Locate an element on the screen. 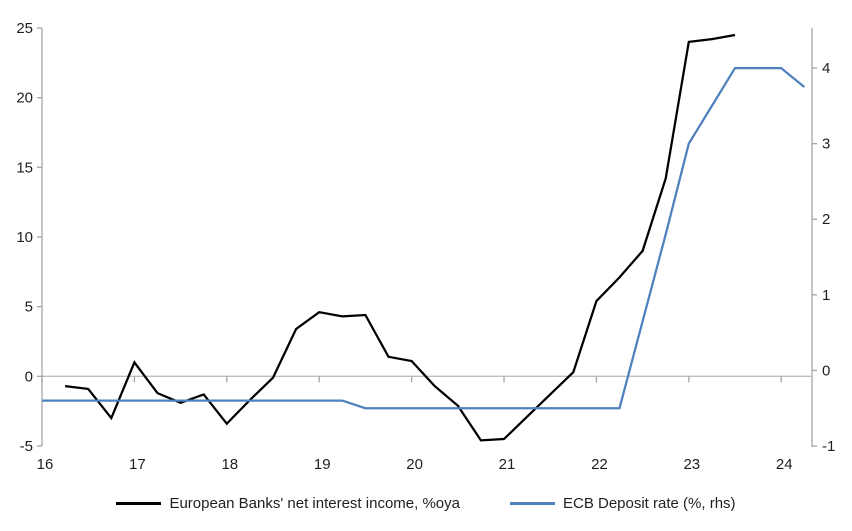 The image size is (852, 531). x-axis-label: 20 is located at coordinates (414, 464).